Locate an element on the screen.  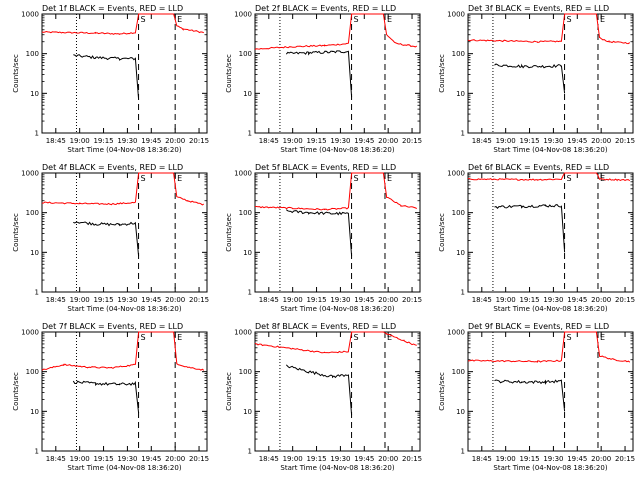
chart-title: Det 3f BLACK = Events, RED = LLD is located at coordinates (538, 8).